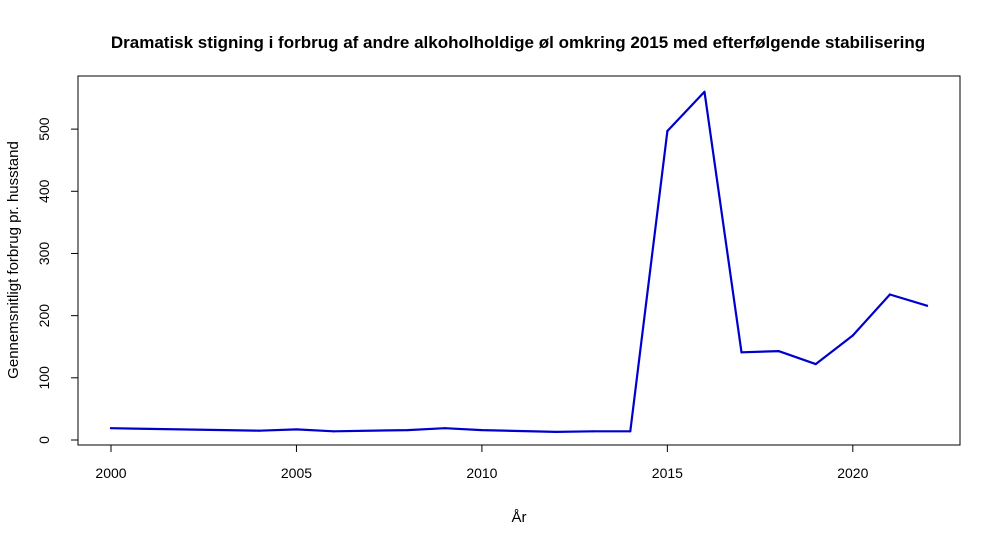 The height and width of the screenshot is (549, 1000). I want to click on y-tick-label: 0, so click(44, 440).